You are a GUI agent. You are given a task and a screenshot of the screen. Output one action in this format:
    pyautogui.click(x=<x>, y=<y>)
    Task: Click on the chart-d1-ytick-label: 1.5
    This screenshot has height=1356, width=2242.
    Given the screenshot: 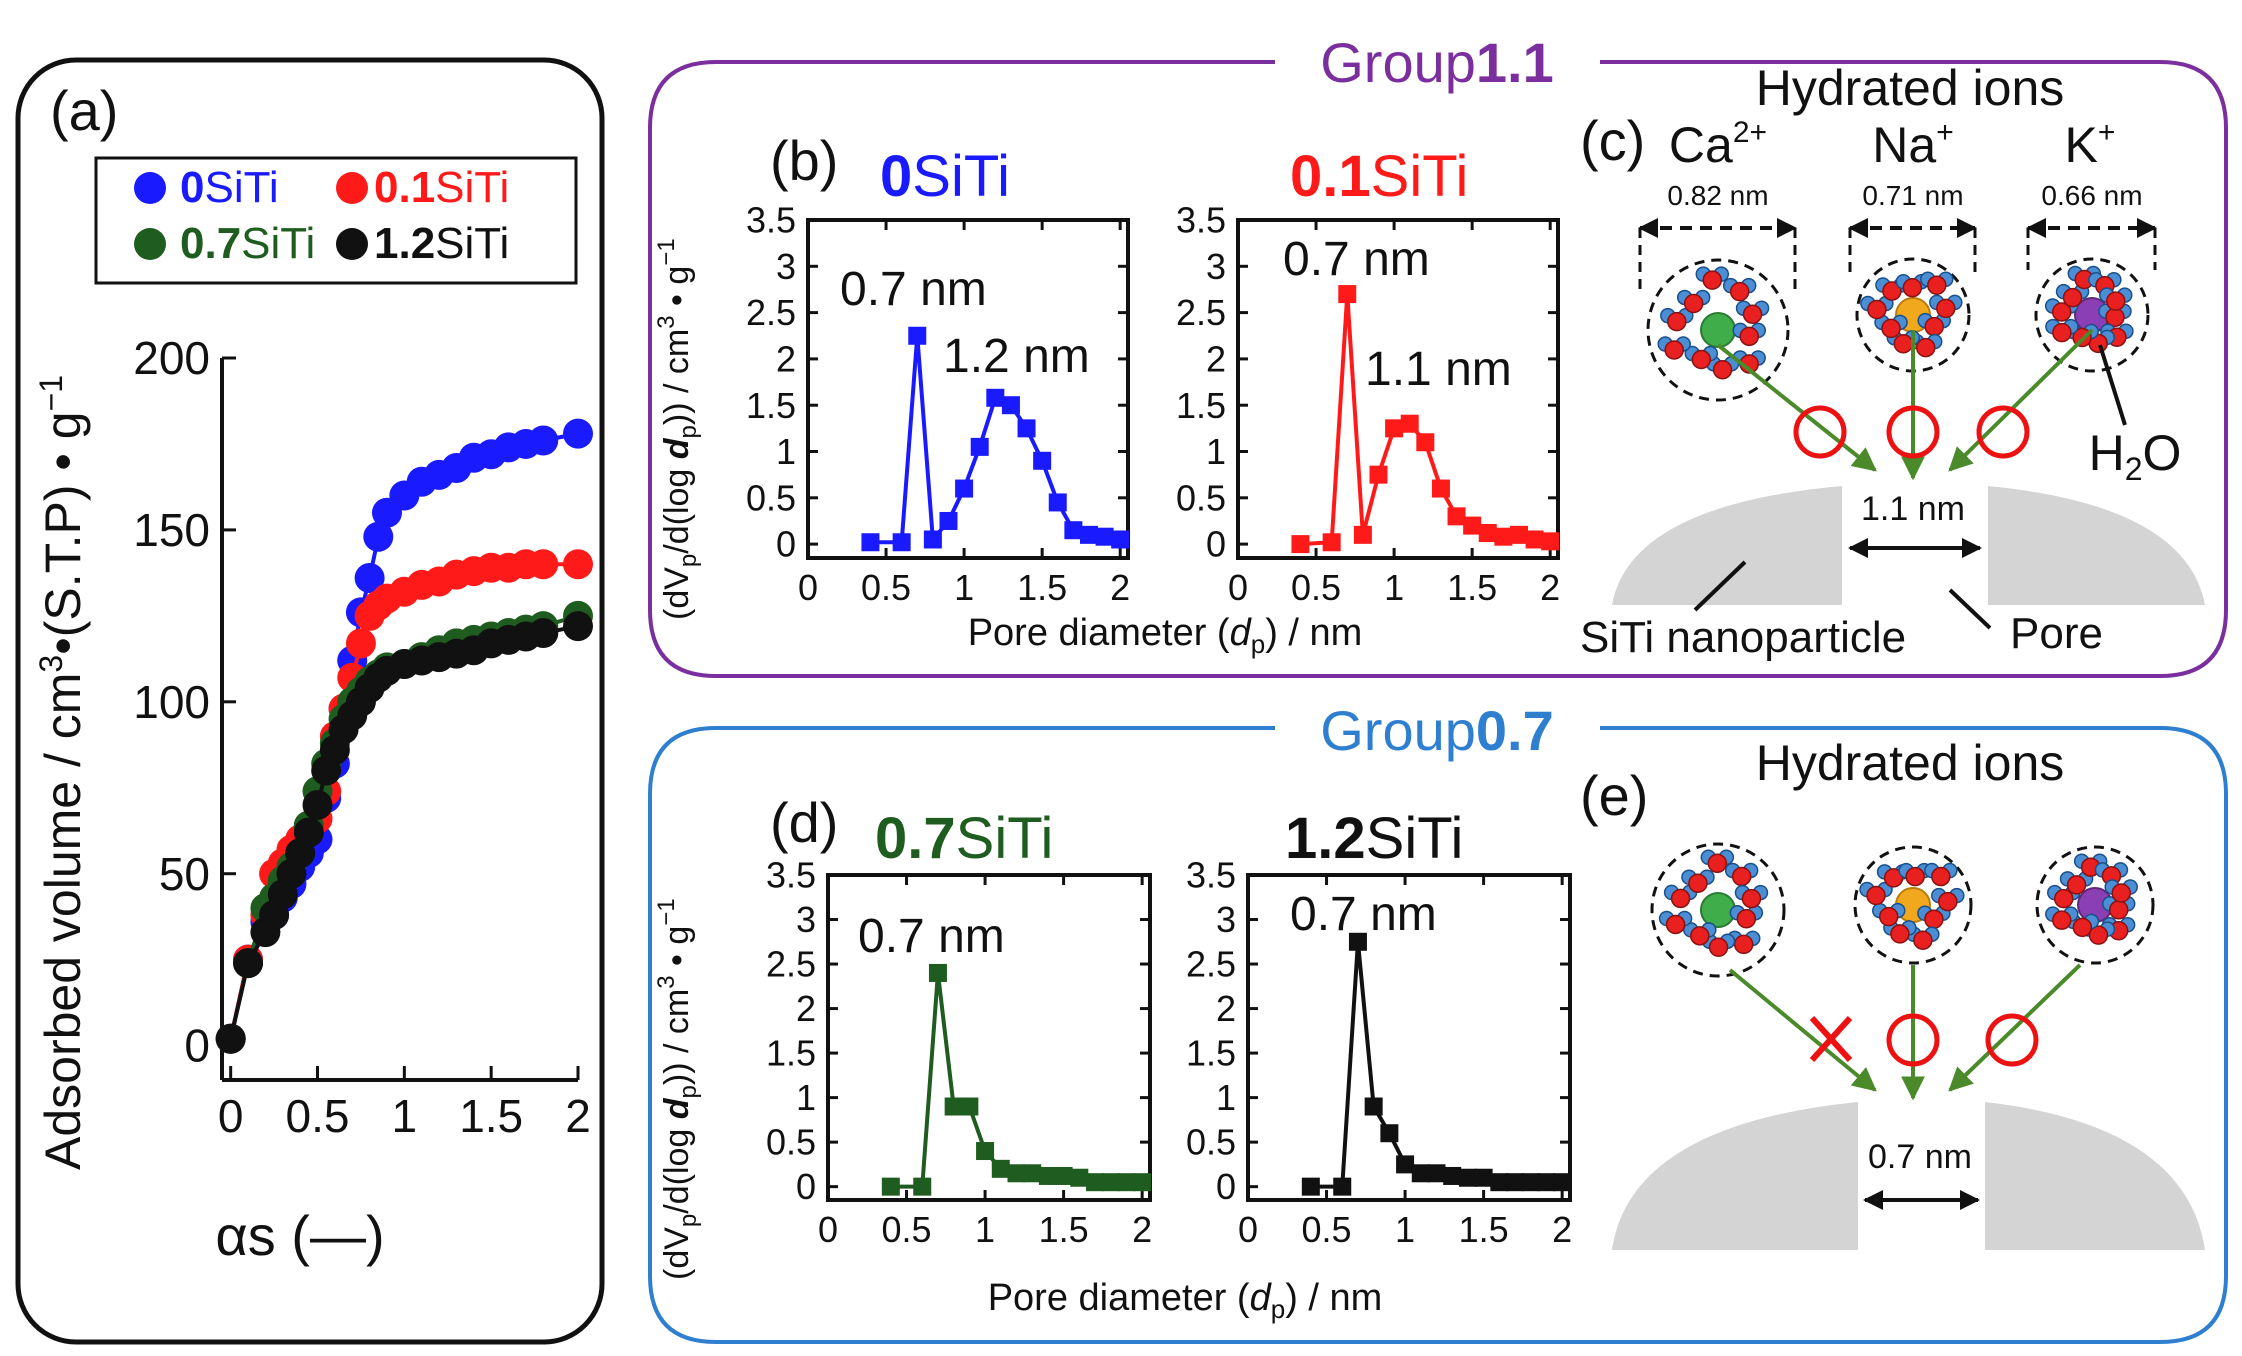 What is the action you would take?
    pyautogui.click(x=791, y=1053)
    